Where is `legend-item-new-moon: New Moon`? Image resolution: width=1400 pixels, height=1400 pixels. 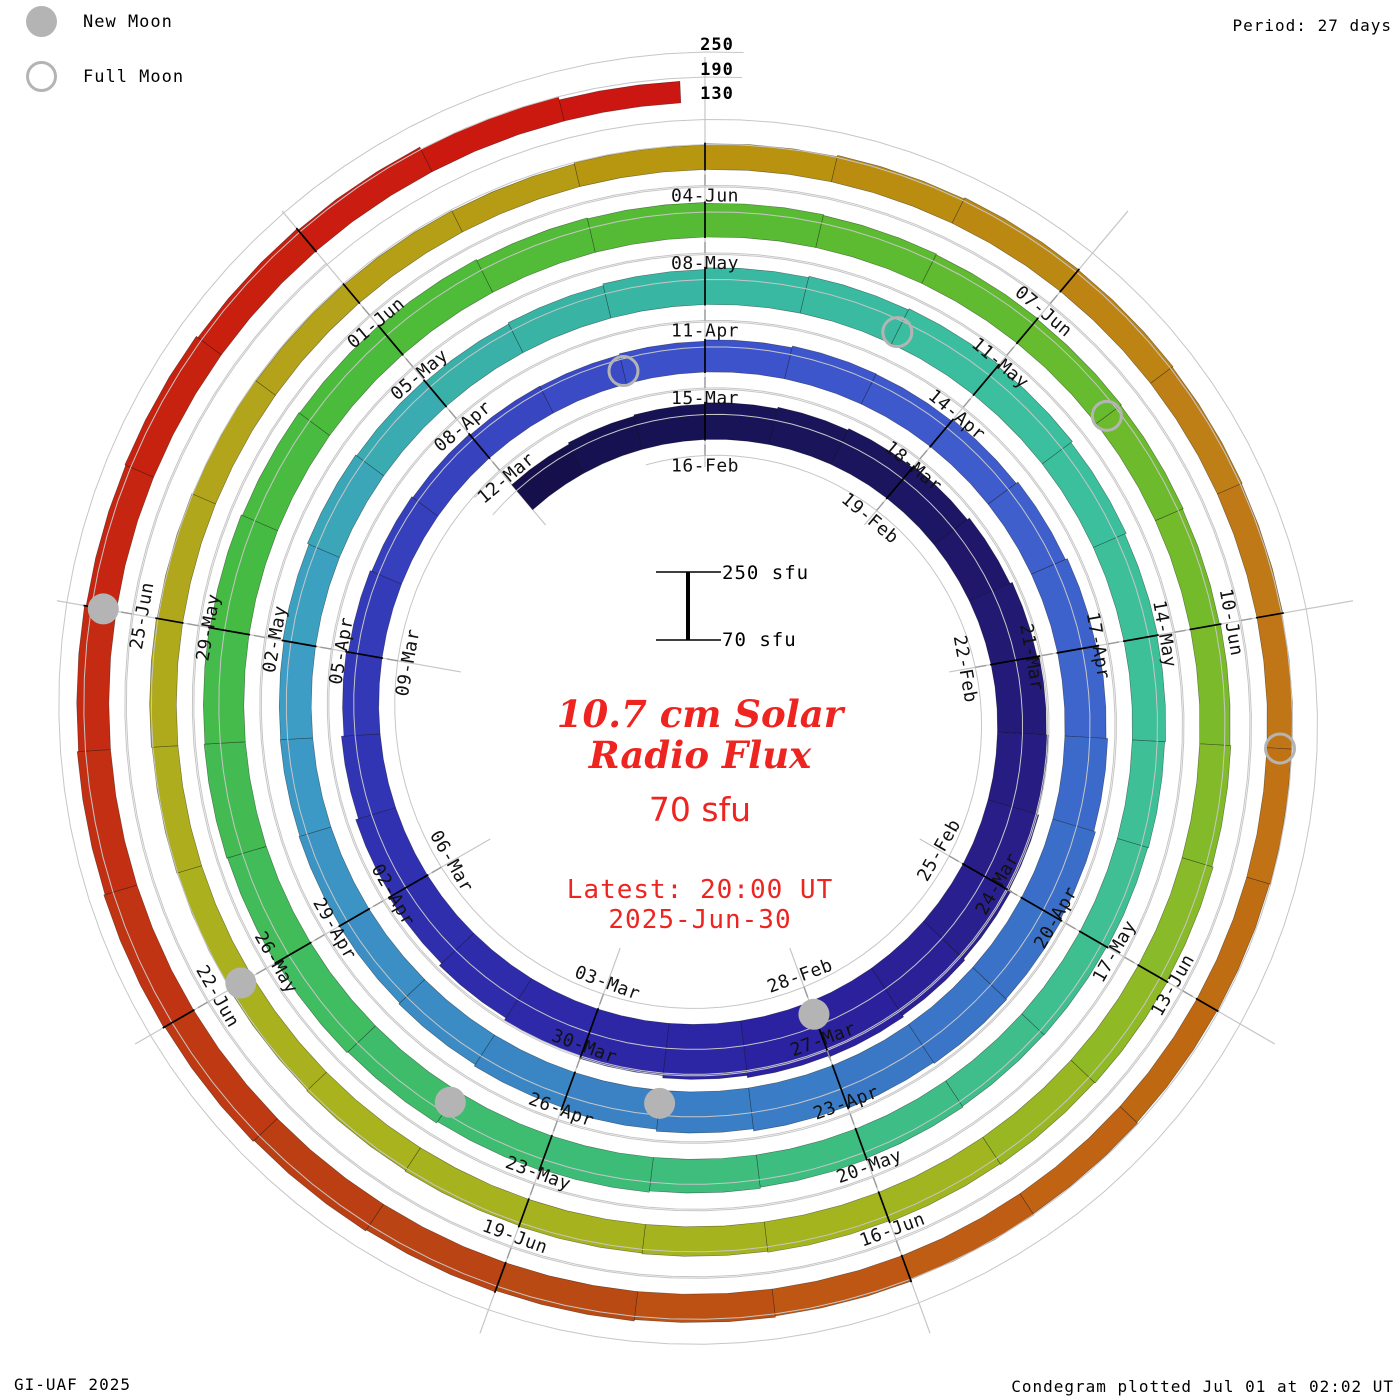 legend-item-new-moon: New Moon is located at coordinates (105, 21).